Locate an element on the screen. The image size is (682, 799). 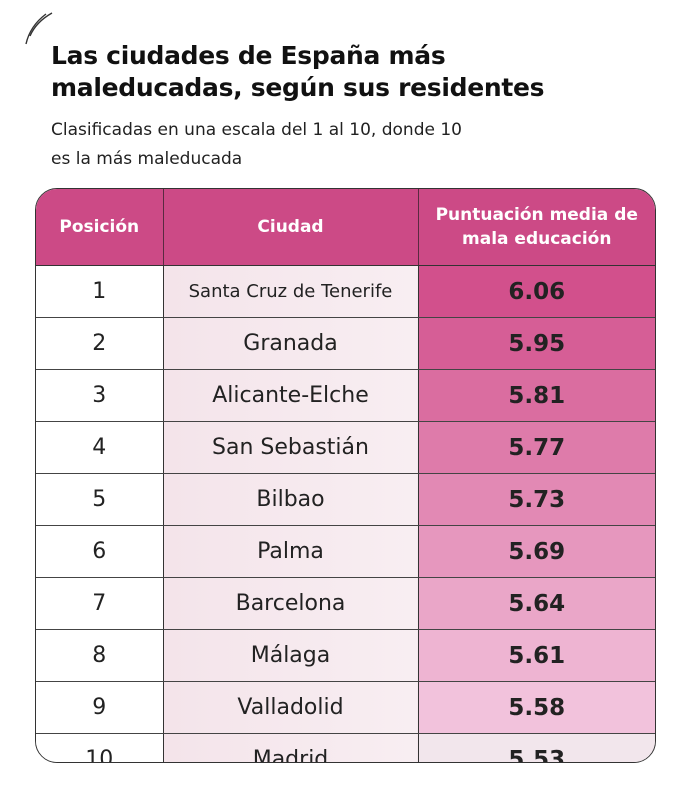
score-cell: 5.61 is located at coordinates (536, 655).